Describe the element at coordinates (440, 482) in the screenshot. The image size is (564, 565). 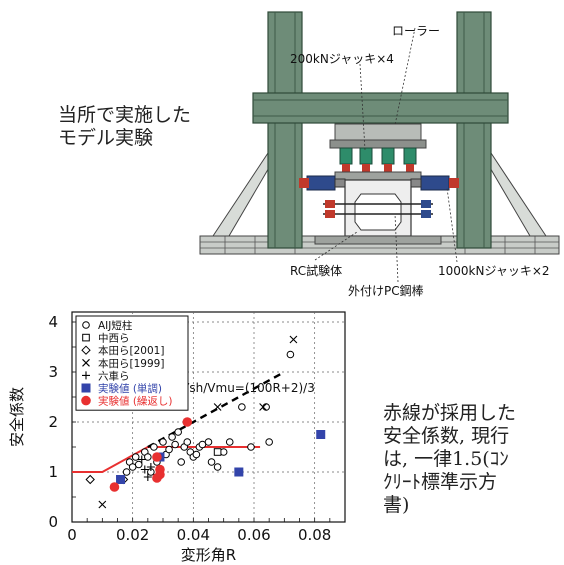
I see `note-line-4: ｸﾘｰﾄ標準示方` at that location.